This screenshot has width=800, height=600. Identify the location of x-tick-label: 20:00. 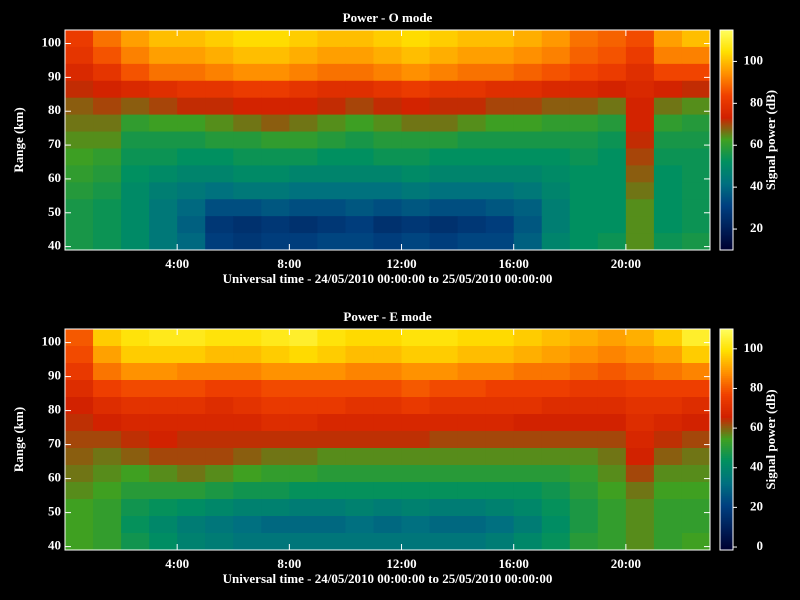
(626, 563).